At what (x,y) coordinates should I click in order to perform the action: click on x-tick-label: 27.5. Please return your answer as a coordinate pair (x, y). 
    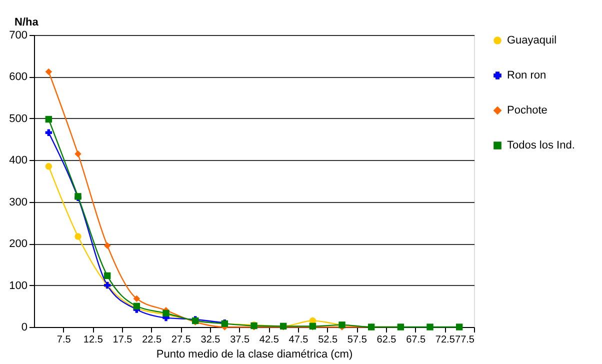
    Looking at the image, I should click on (181, 340).